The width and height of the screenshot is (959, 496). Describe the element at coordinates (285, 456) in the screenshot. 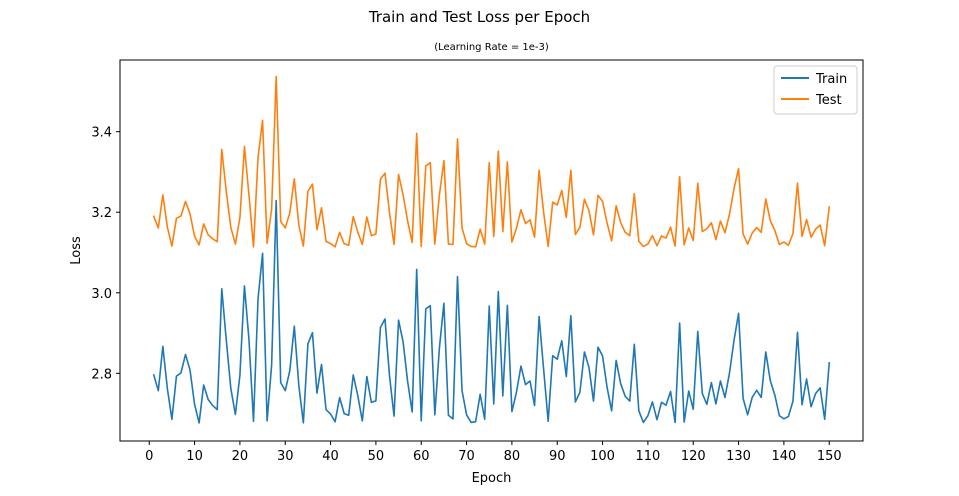

I see `x-tick-label: 30` at that location.